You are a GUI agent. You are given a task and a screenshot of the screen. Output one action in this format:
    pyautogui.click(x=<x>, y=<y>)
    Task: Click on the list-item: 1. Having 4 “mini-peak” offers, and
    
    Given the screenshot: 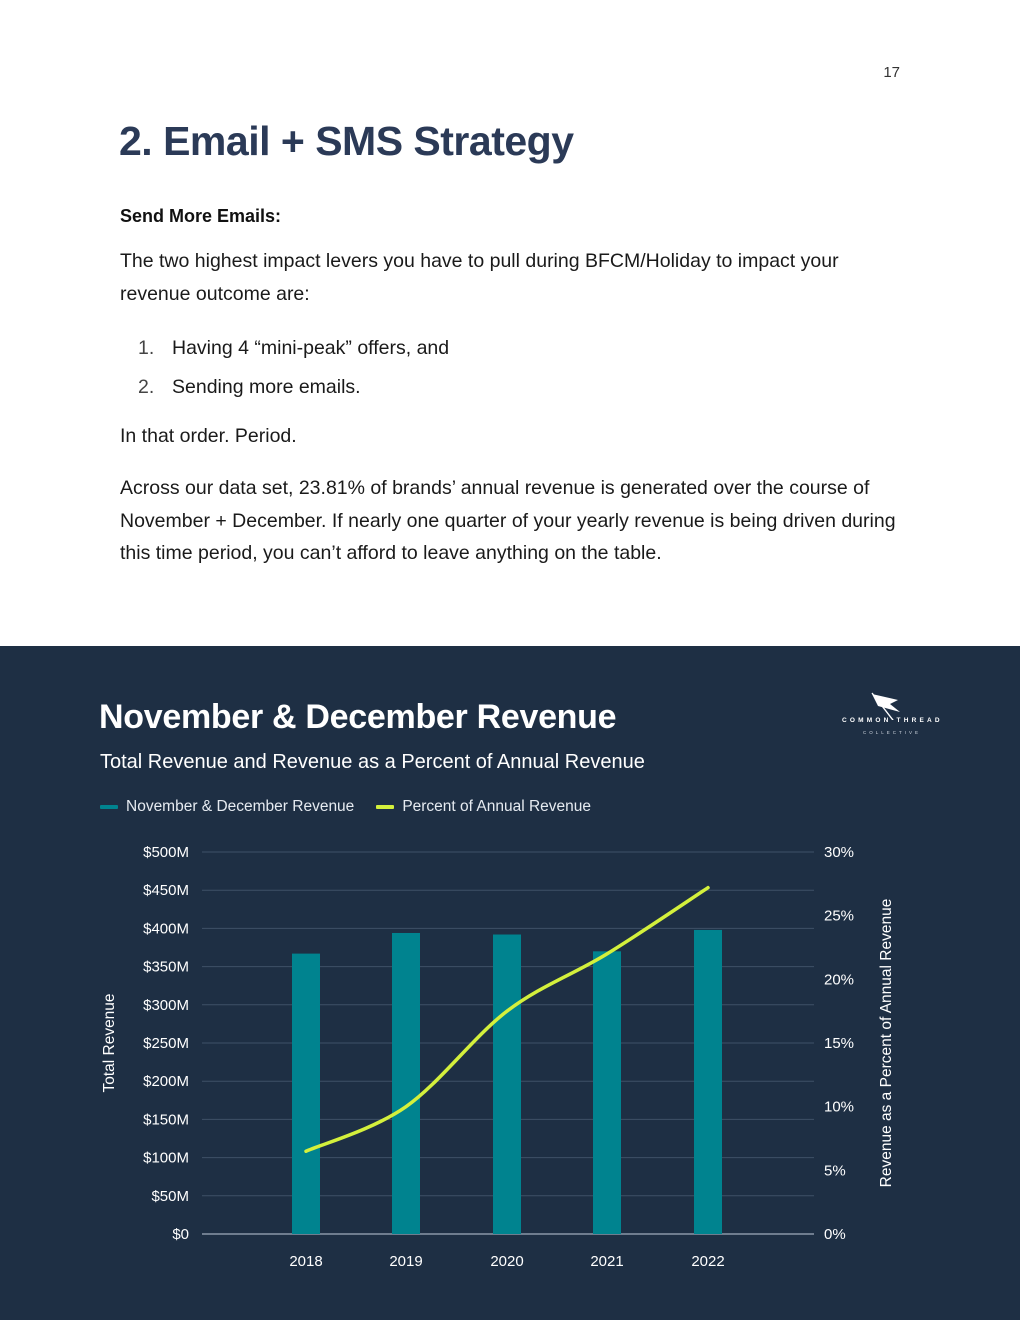 What is the action you would take?
    pyautogui.click(x=284, y=348)
    